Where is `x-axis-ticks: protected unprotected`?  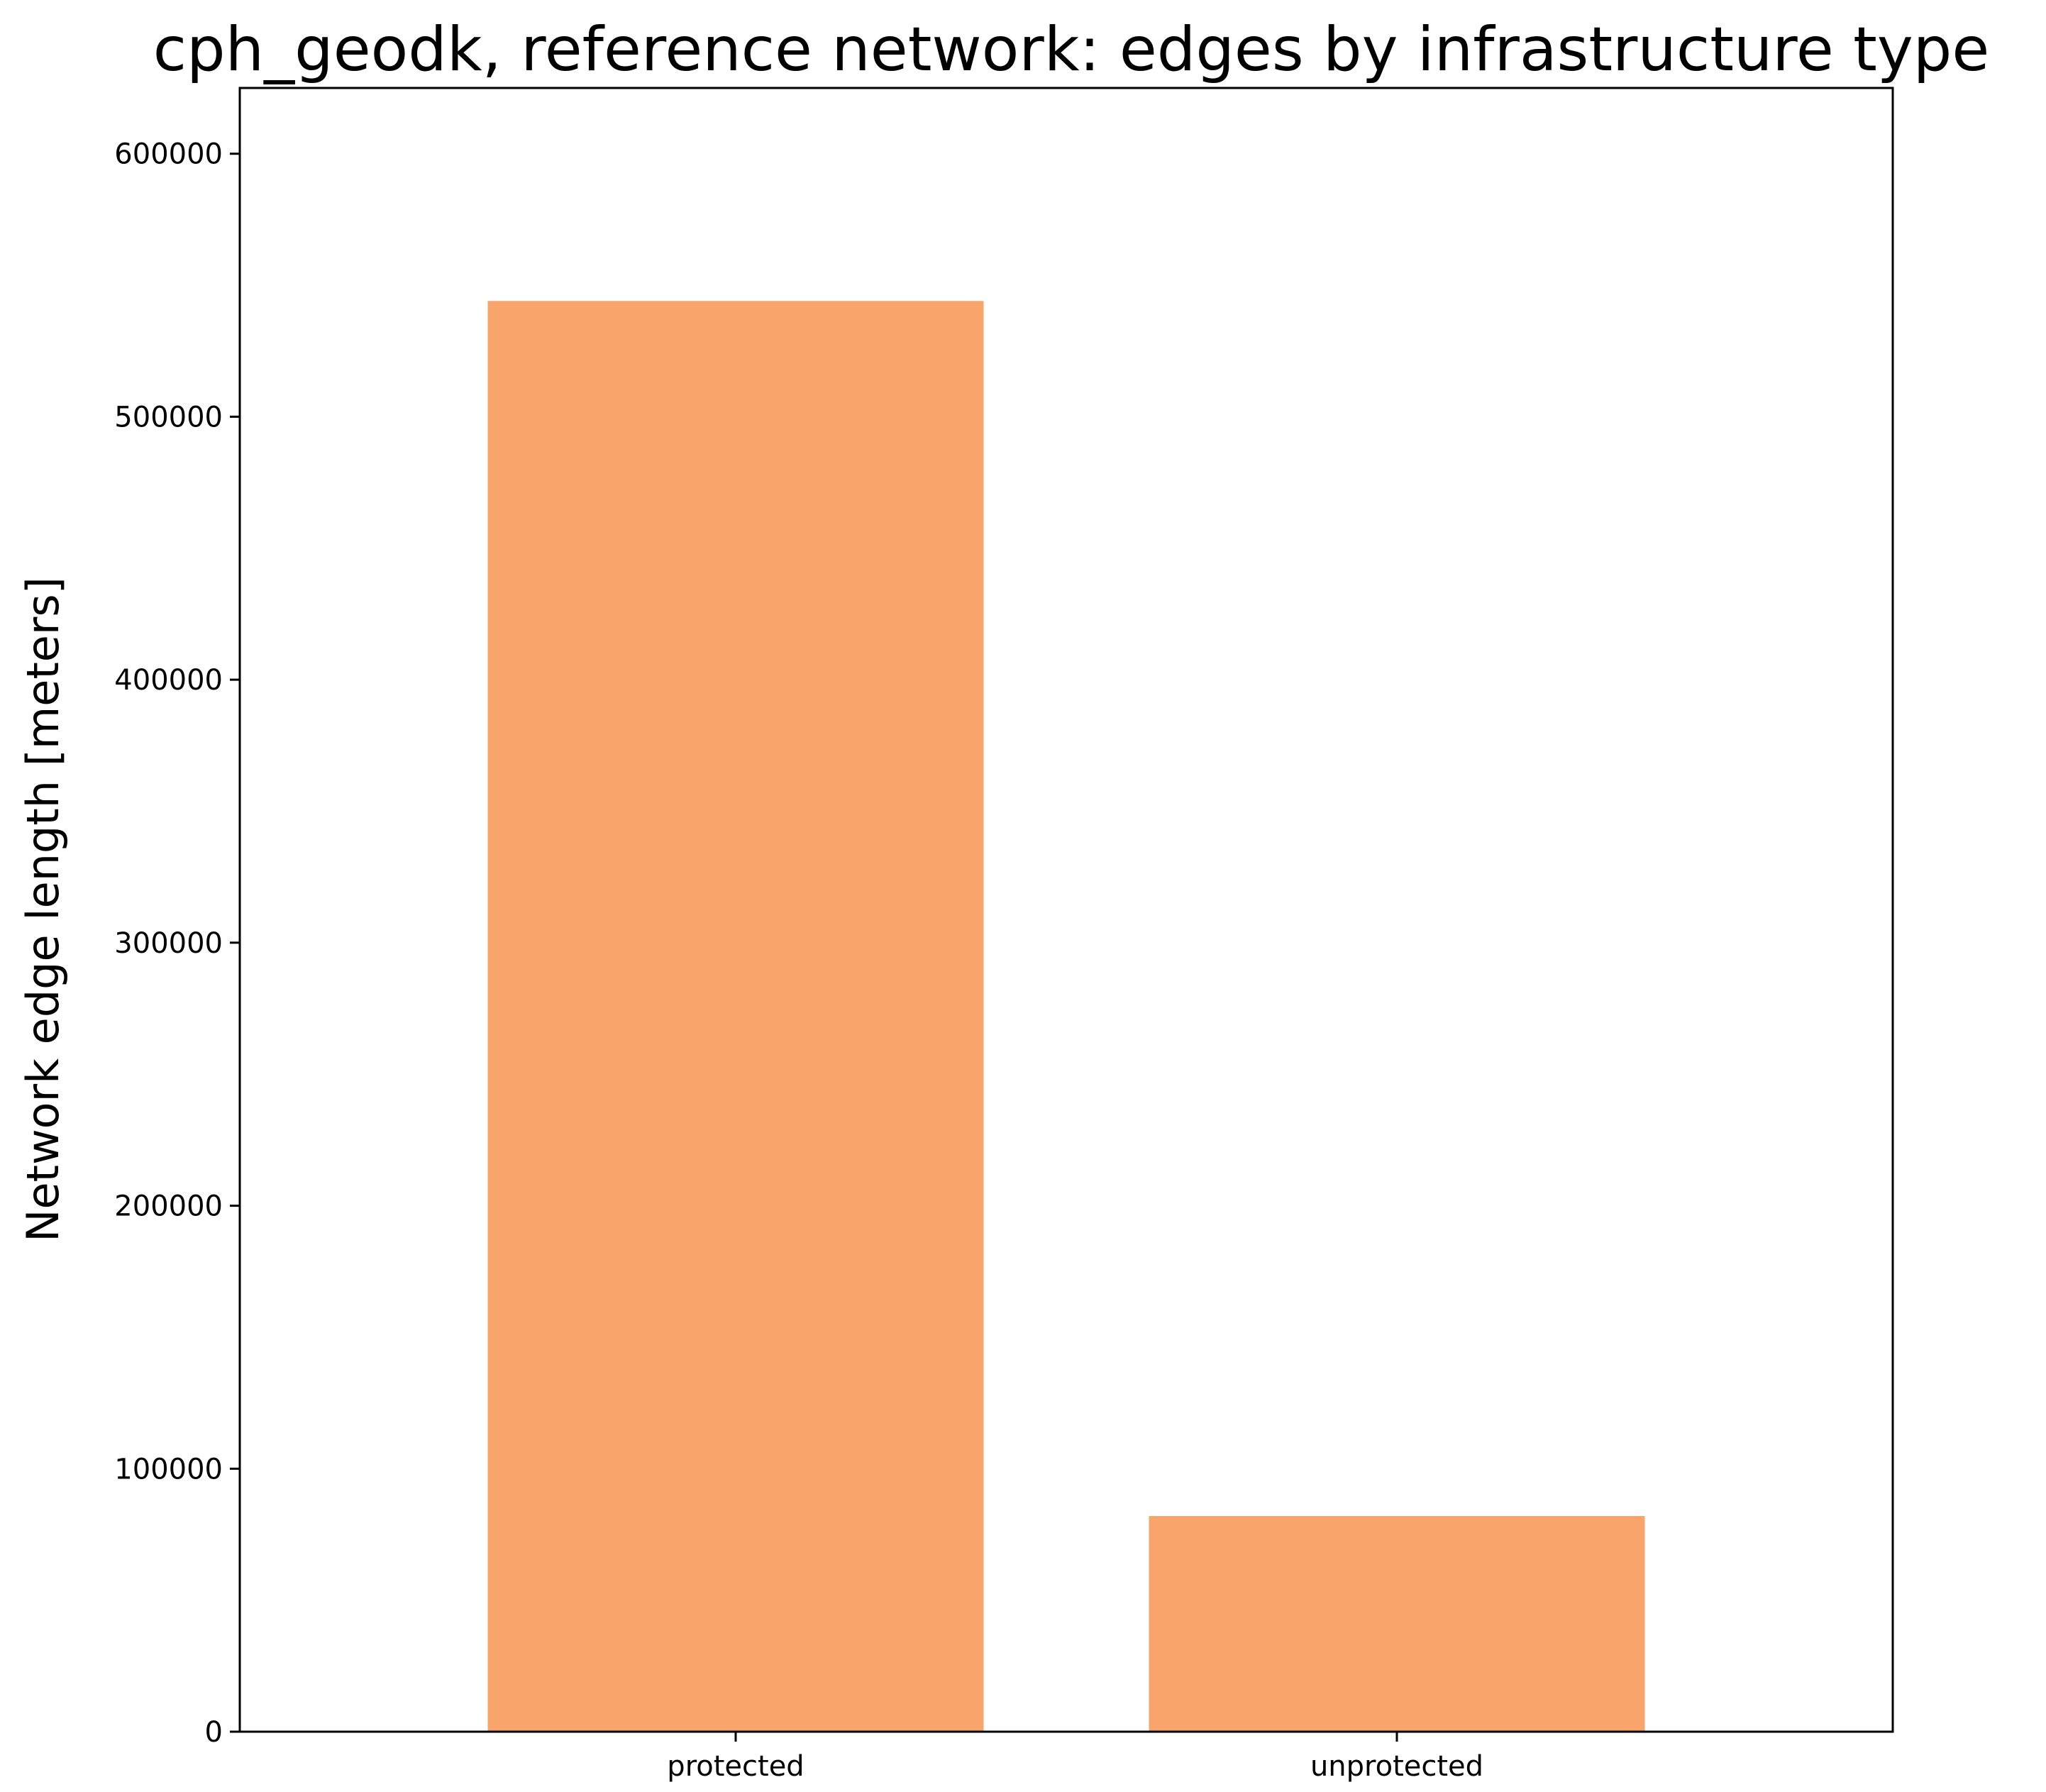 x-axis-ticks: protected unprotected is located at coordinates (1075, 1757).